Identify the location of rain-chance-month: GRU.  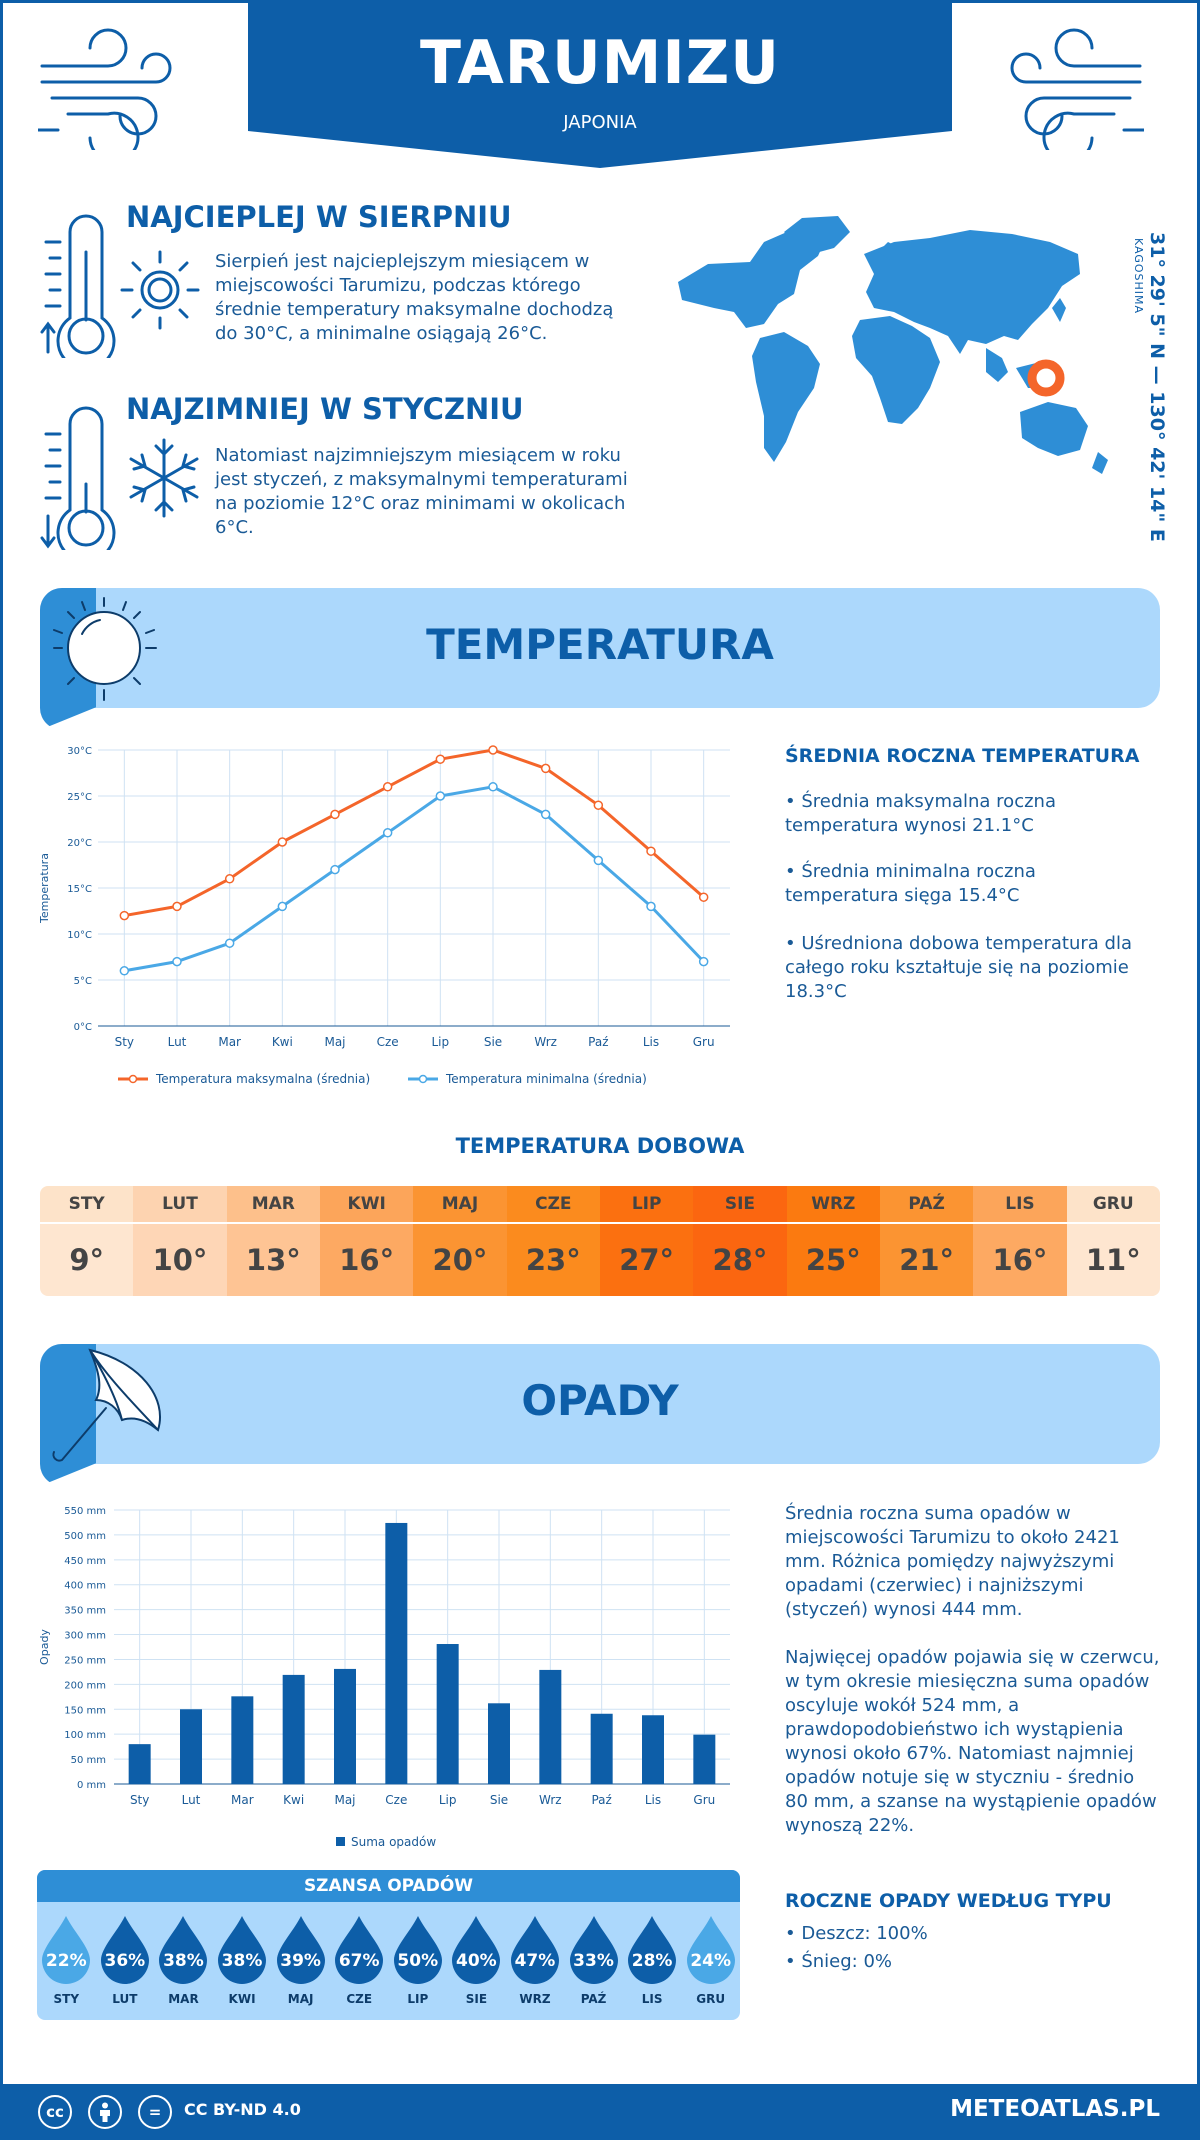
(711, 1999).